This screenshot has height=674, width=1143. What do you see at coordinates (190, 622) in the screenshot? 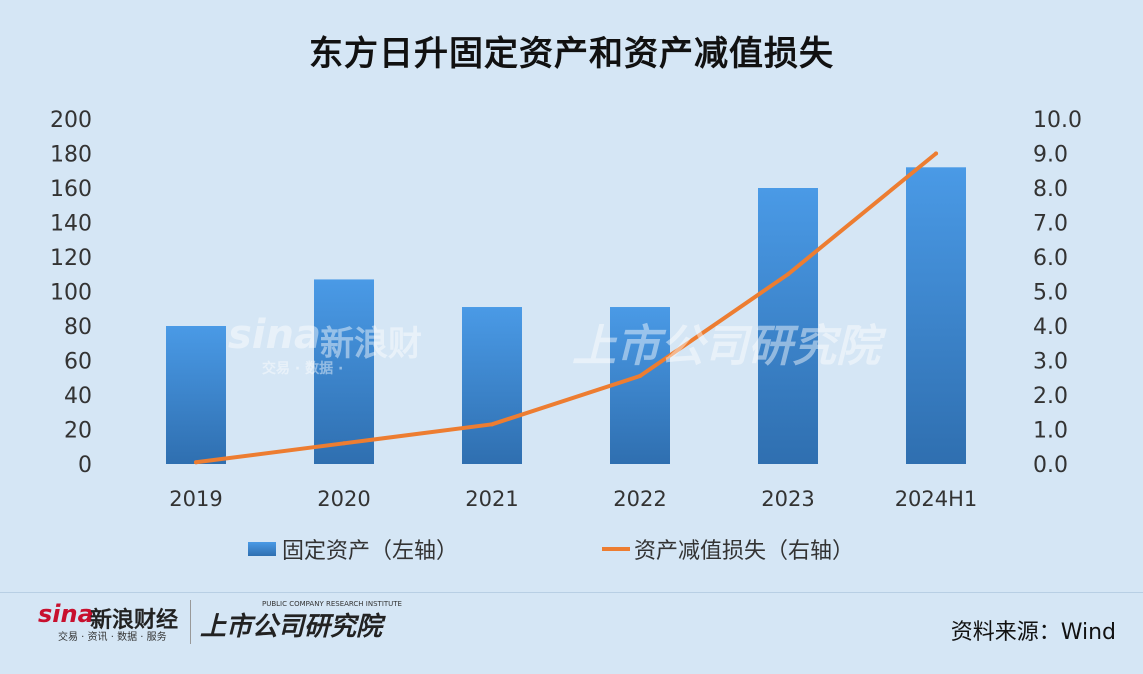
I see `logo-divider` at bounding box center [190, 622].